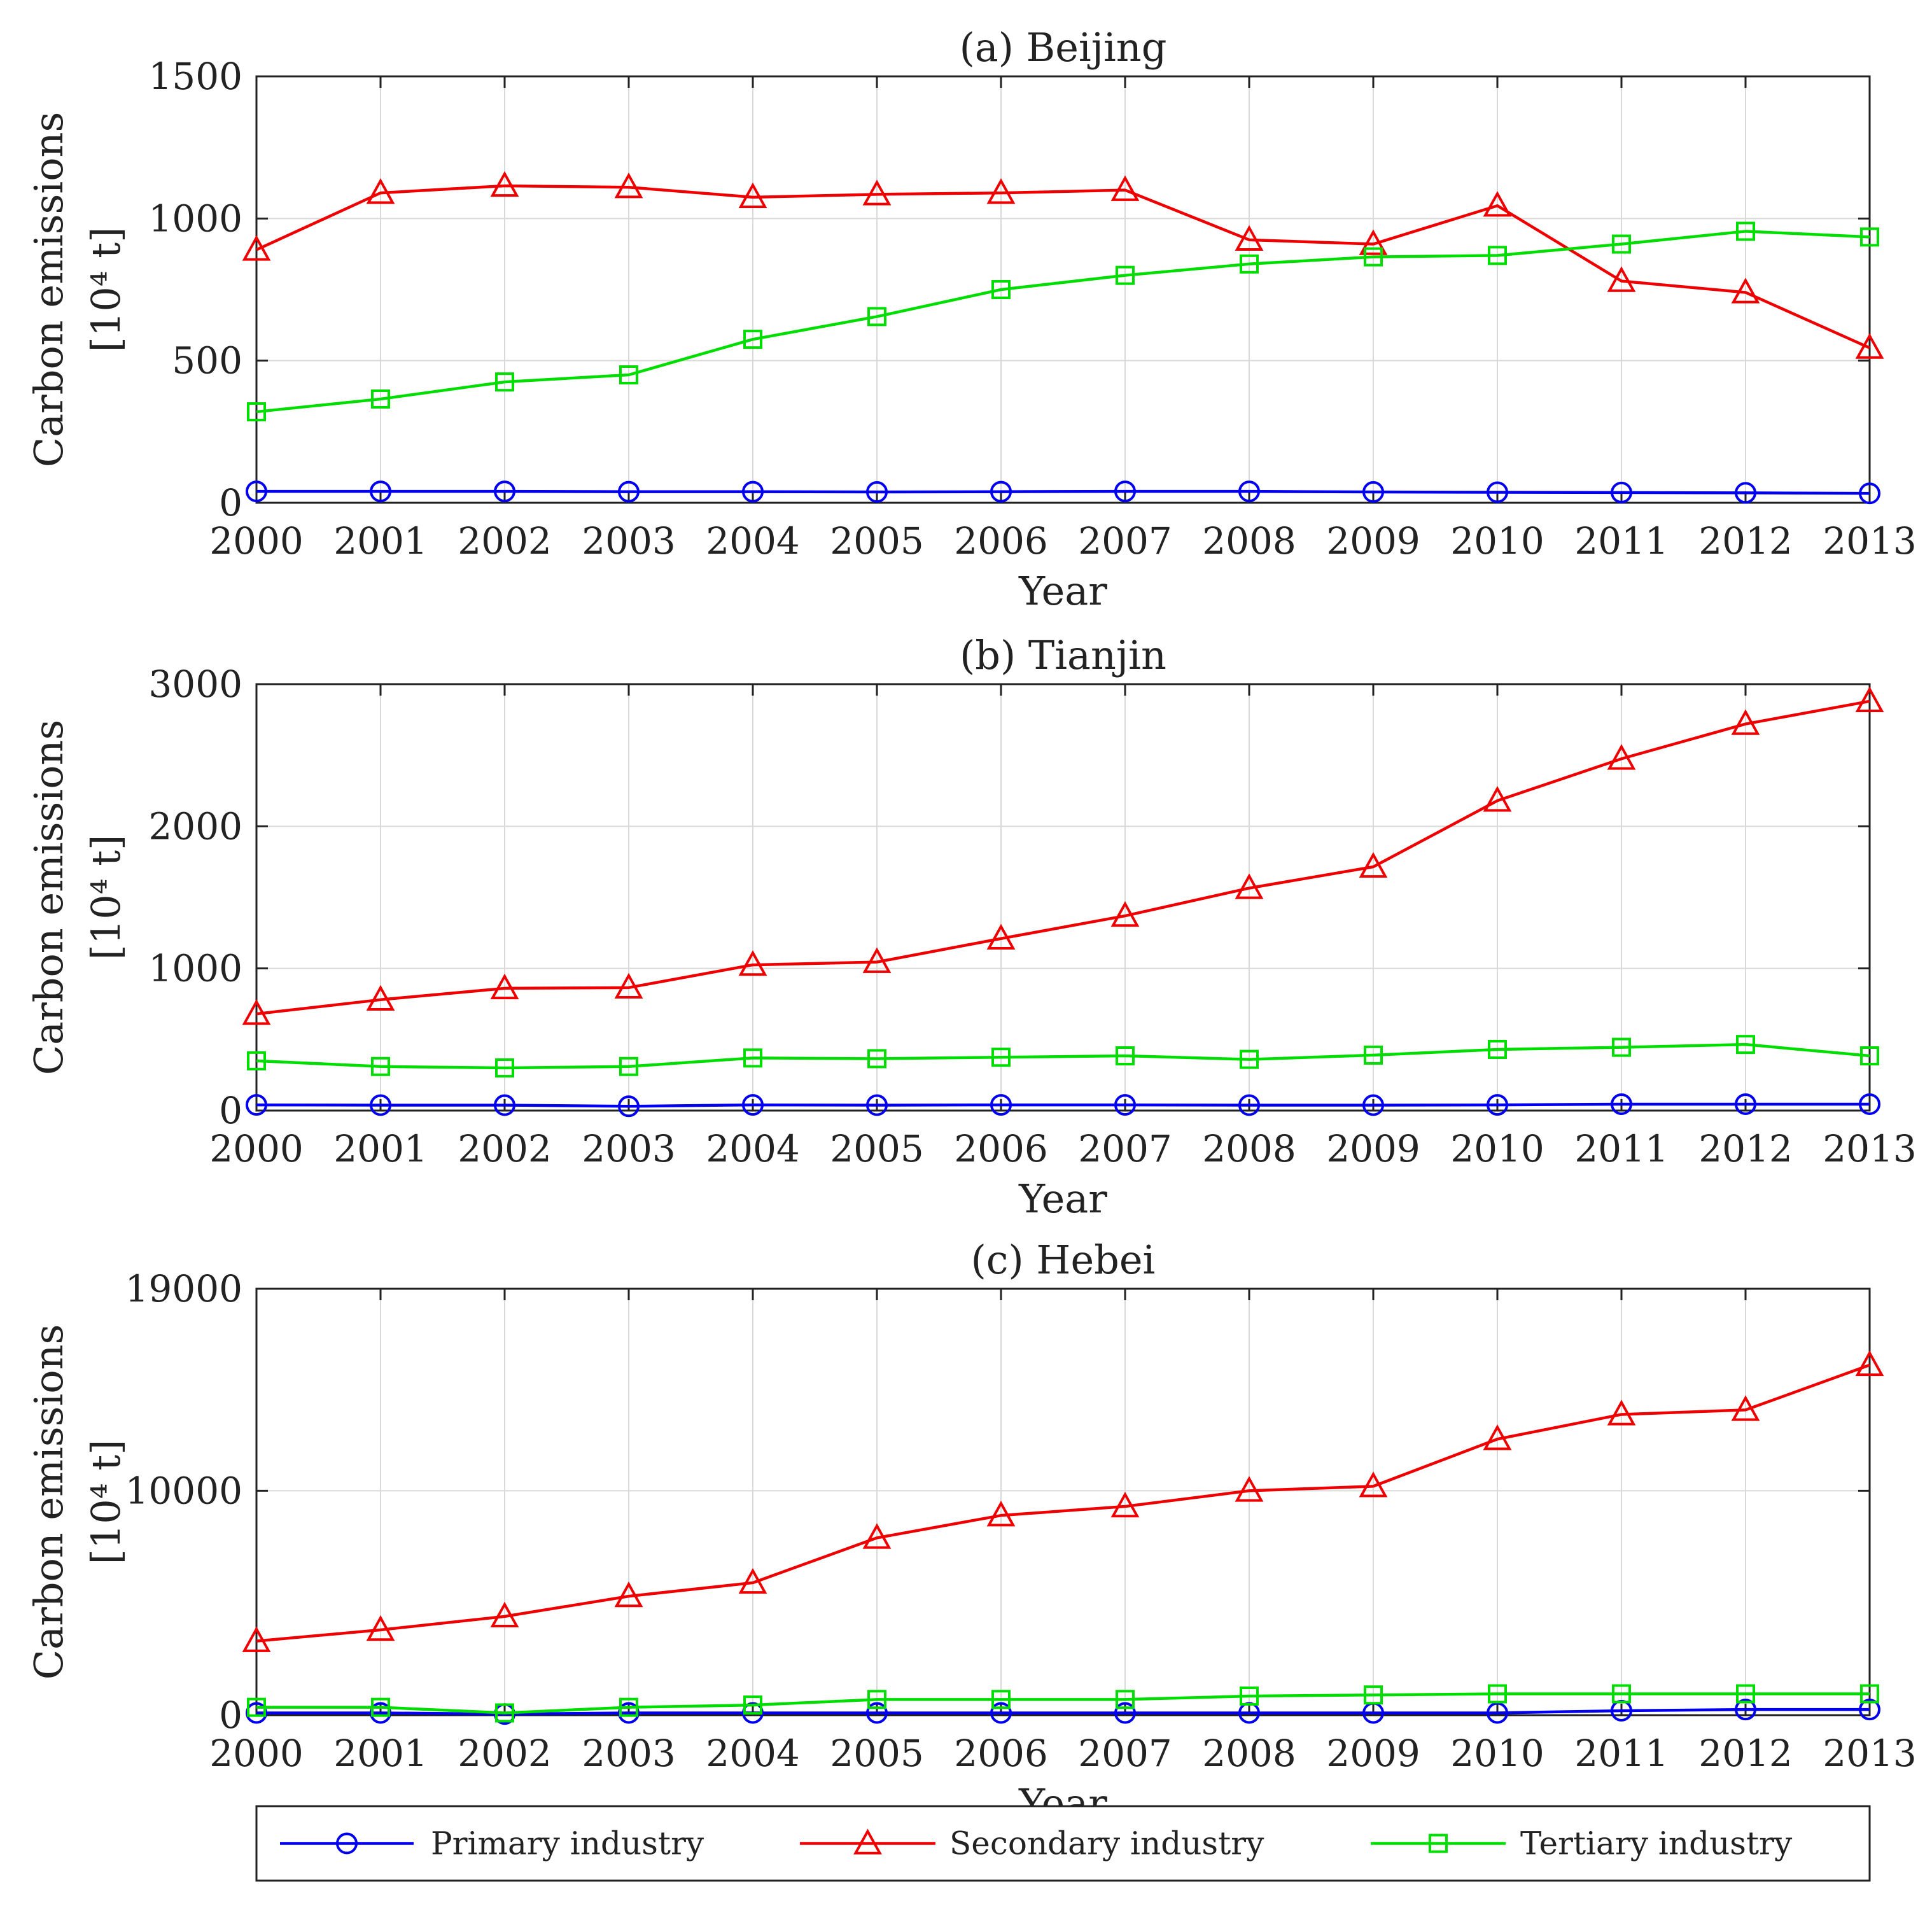 Image resolution: width=1932 pixels, height=1915 pixels. Describe the element at coordinates (1249, 541) in the screenshot. I see `x-tick-label: 2008` at that location.